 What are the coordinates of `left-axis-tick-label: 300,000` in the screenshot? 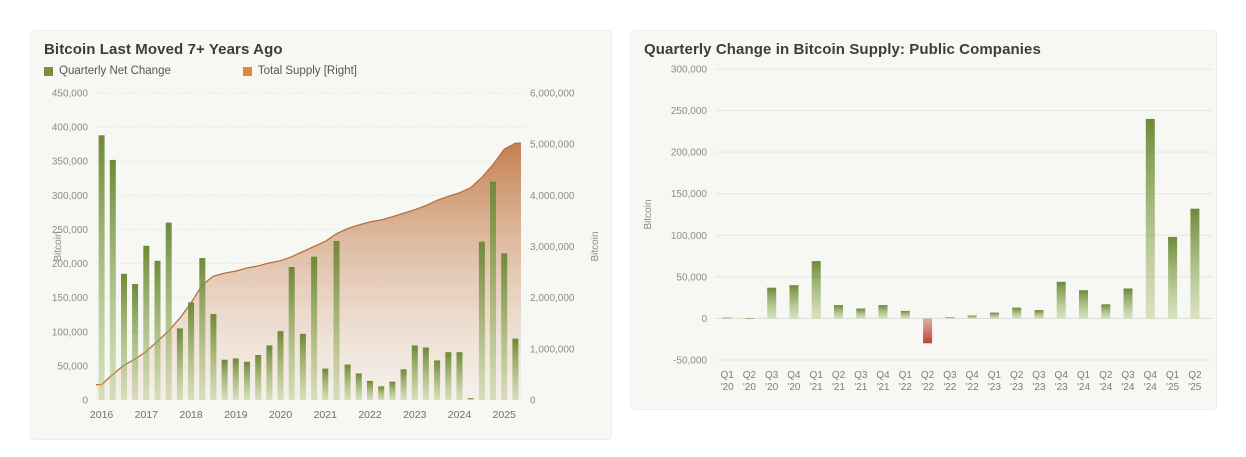 It's located at (70, 196).